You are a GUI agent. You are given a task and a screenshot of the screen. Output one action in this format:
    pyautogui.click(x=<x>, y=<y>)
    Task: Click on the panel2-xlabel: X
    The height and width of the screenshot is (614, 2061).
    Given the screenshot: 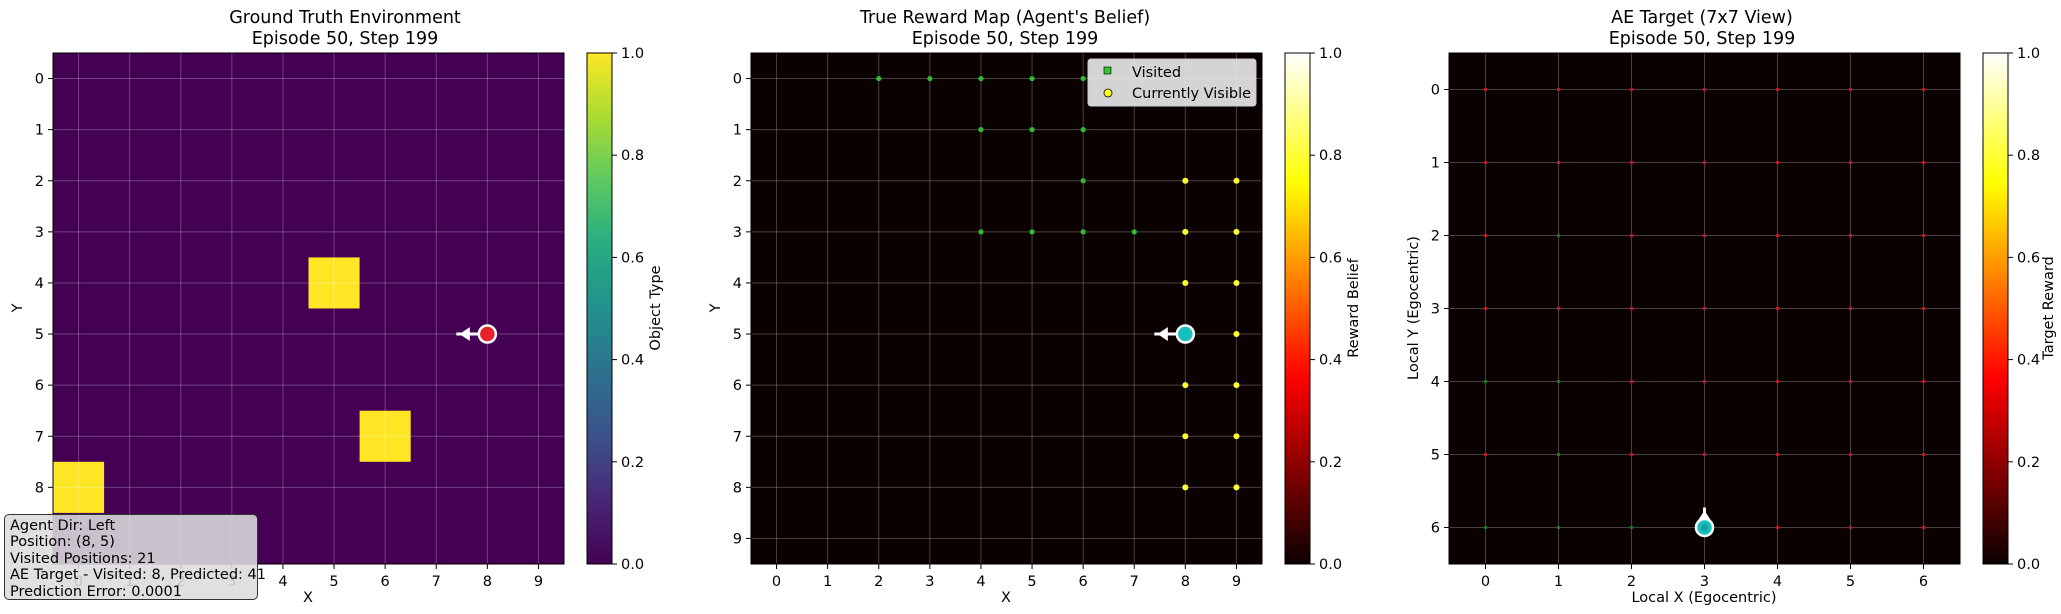 What is the action you would take?
    pyautogui.click(x=1006, y=598)
    